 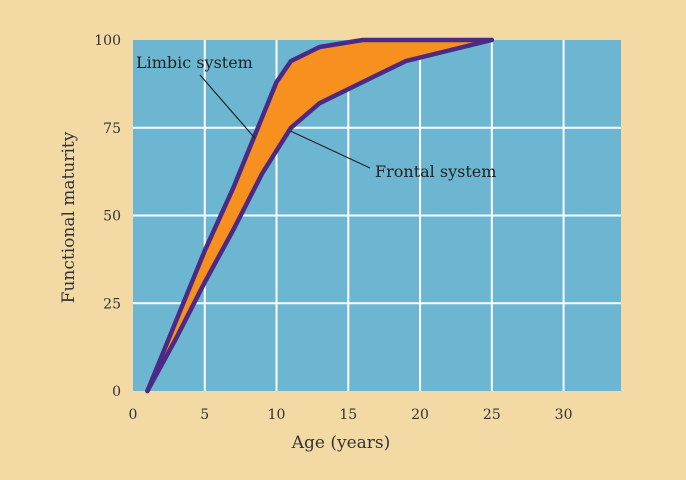 I want to click on x-tick-20: 20, so click(x=420, y=415).